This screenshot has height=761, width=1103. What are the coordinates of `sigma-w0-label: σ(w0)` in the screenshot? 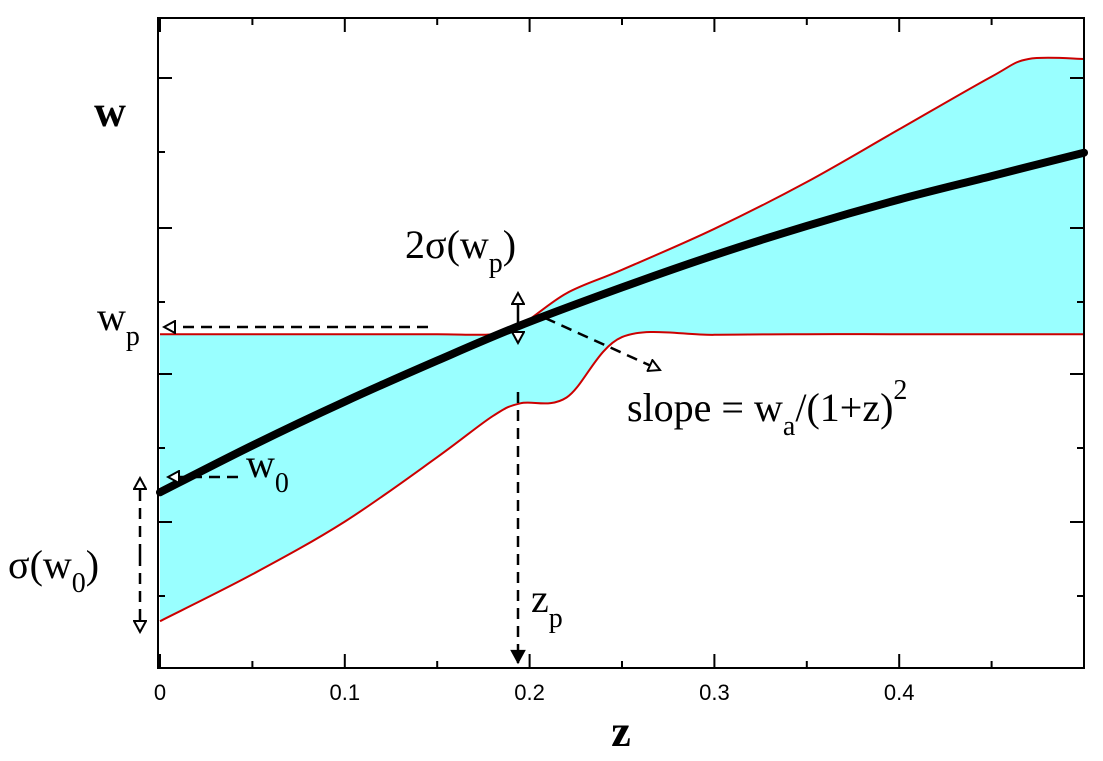 It's located at (53, 570).